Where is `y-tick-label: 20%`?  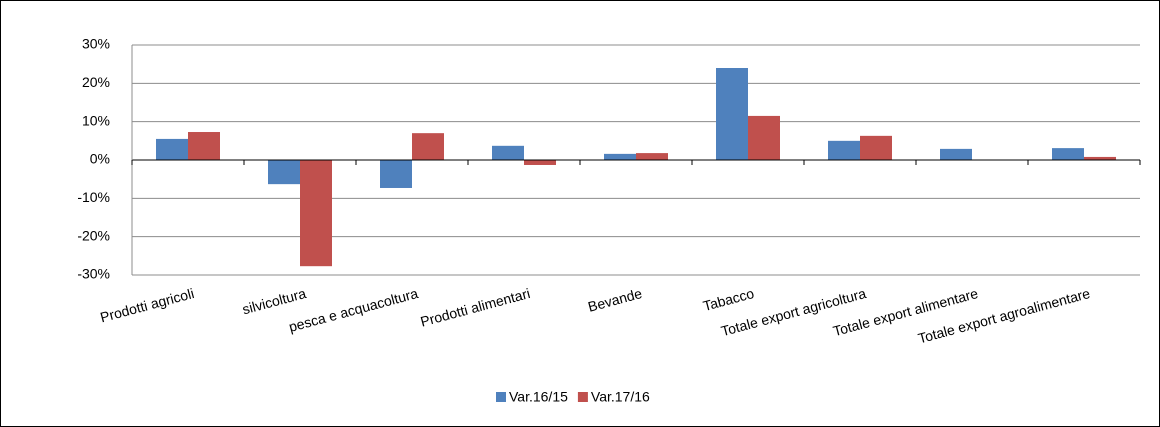
y-tick-label: 20% is located at coordinates (96, 82).